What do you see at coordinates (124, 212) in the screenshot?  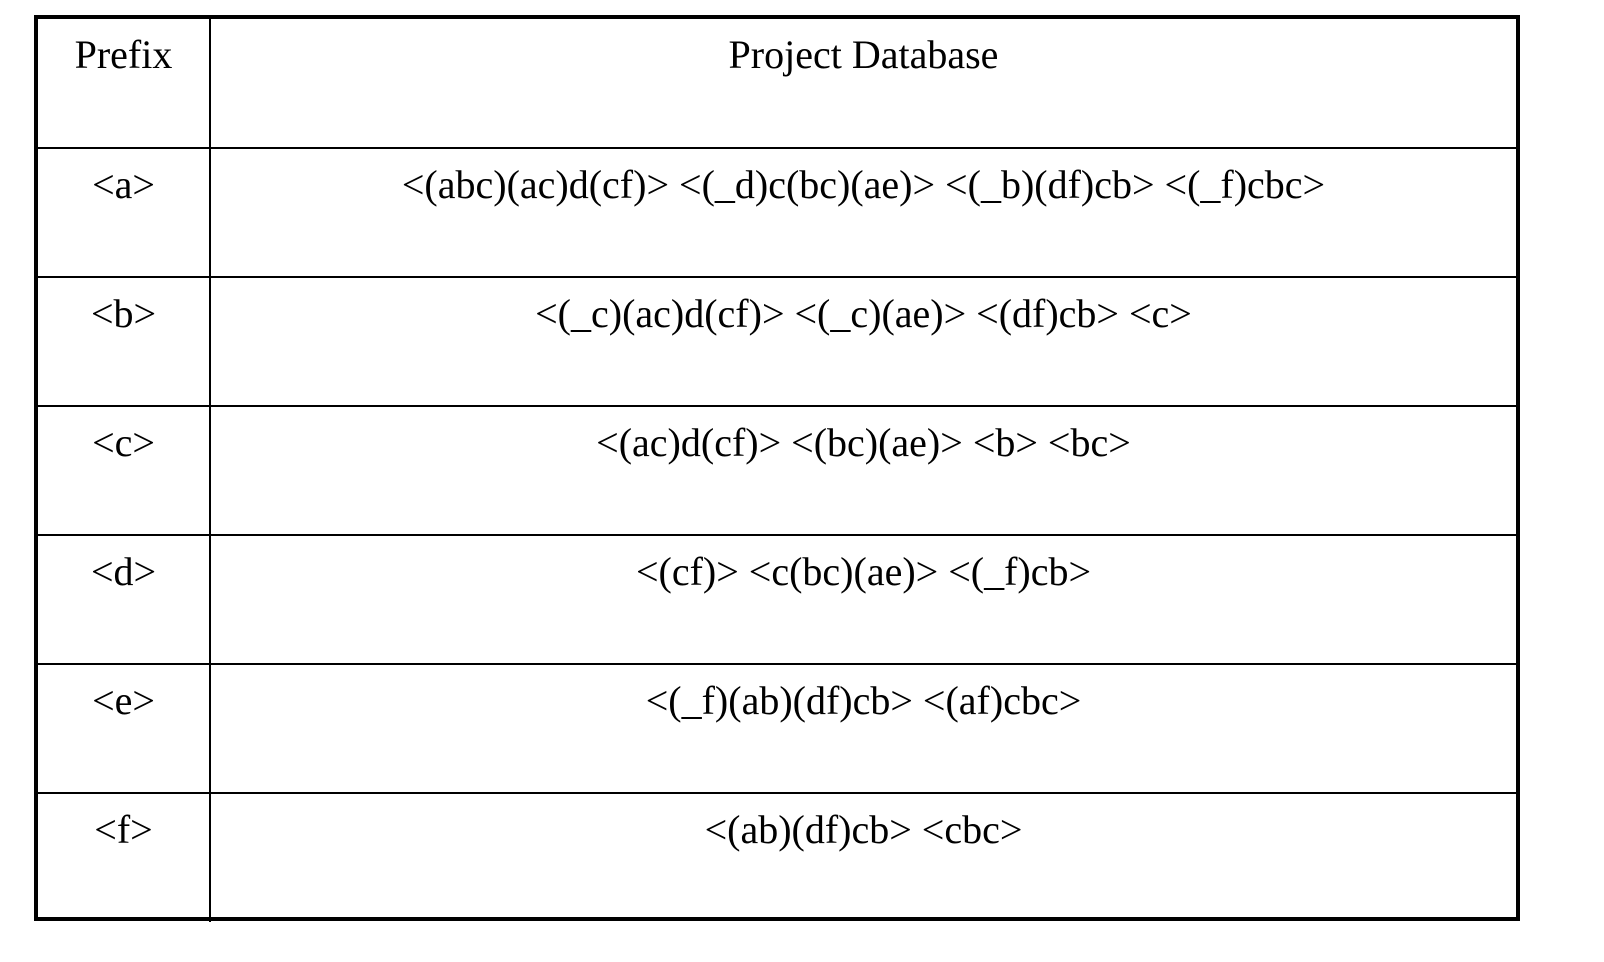 I see `prefix-cell: <a>` at bounding box center [124, 212].